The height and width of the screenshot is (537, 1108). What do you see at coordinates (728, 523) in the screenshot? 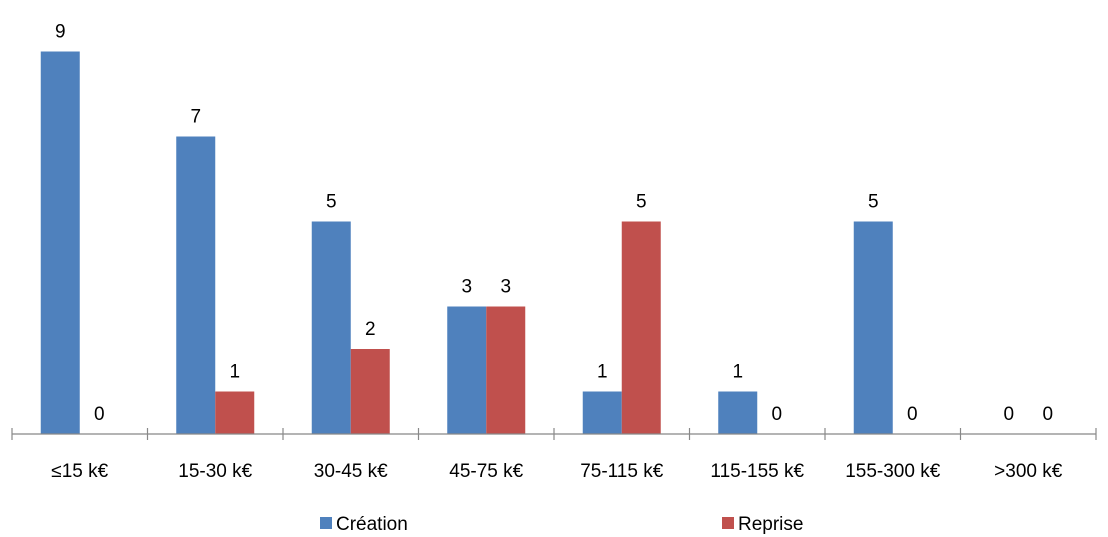
I see `legend-swatch-reprise` at bounding box center [728, 523].